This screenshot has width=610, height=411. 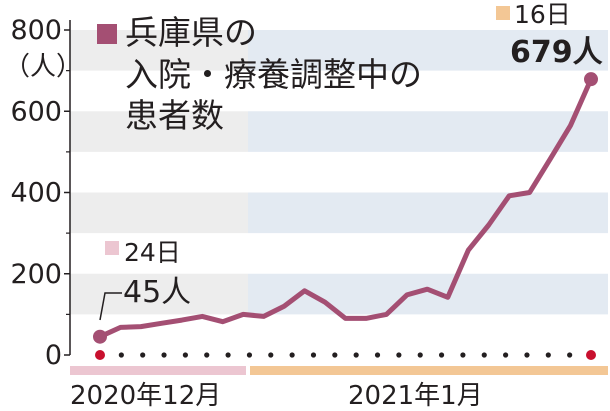 What do you see at coordinates (174, 115) in the screenshot?
I see `chart-title-line-3: 患者数` at bounding box center [174, 115].